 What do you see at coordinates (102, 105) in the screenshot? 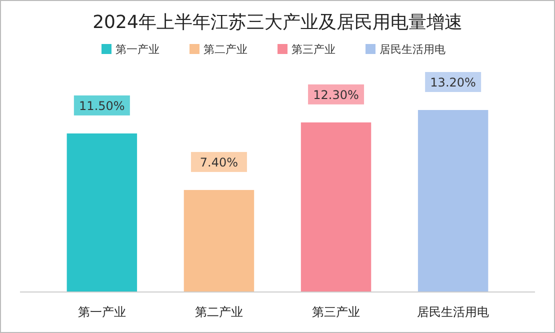
I see `data-label: 11.50%` at bounding box center [102, 105].